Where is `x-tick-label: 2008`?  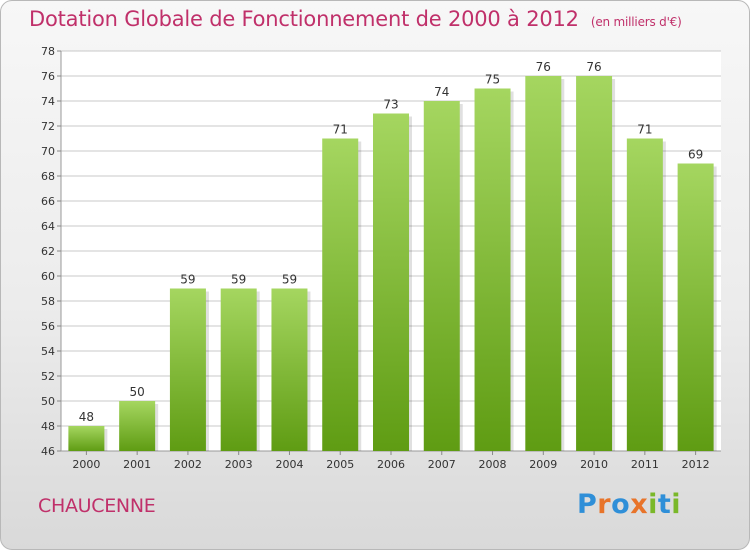 x-tick-label: 2008 is located at coordinates (493, 464).